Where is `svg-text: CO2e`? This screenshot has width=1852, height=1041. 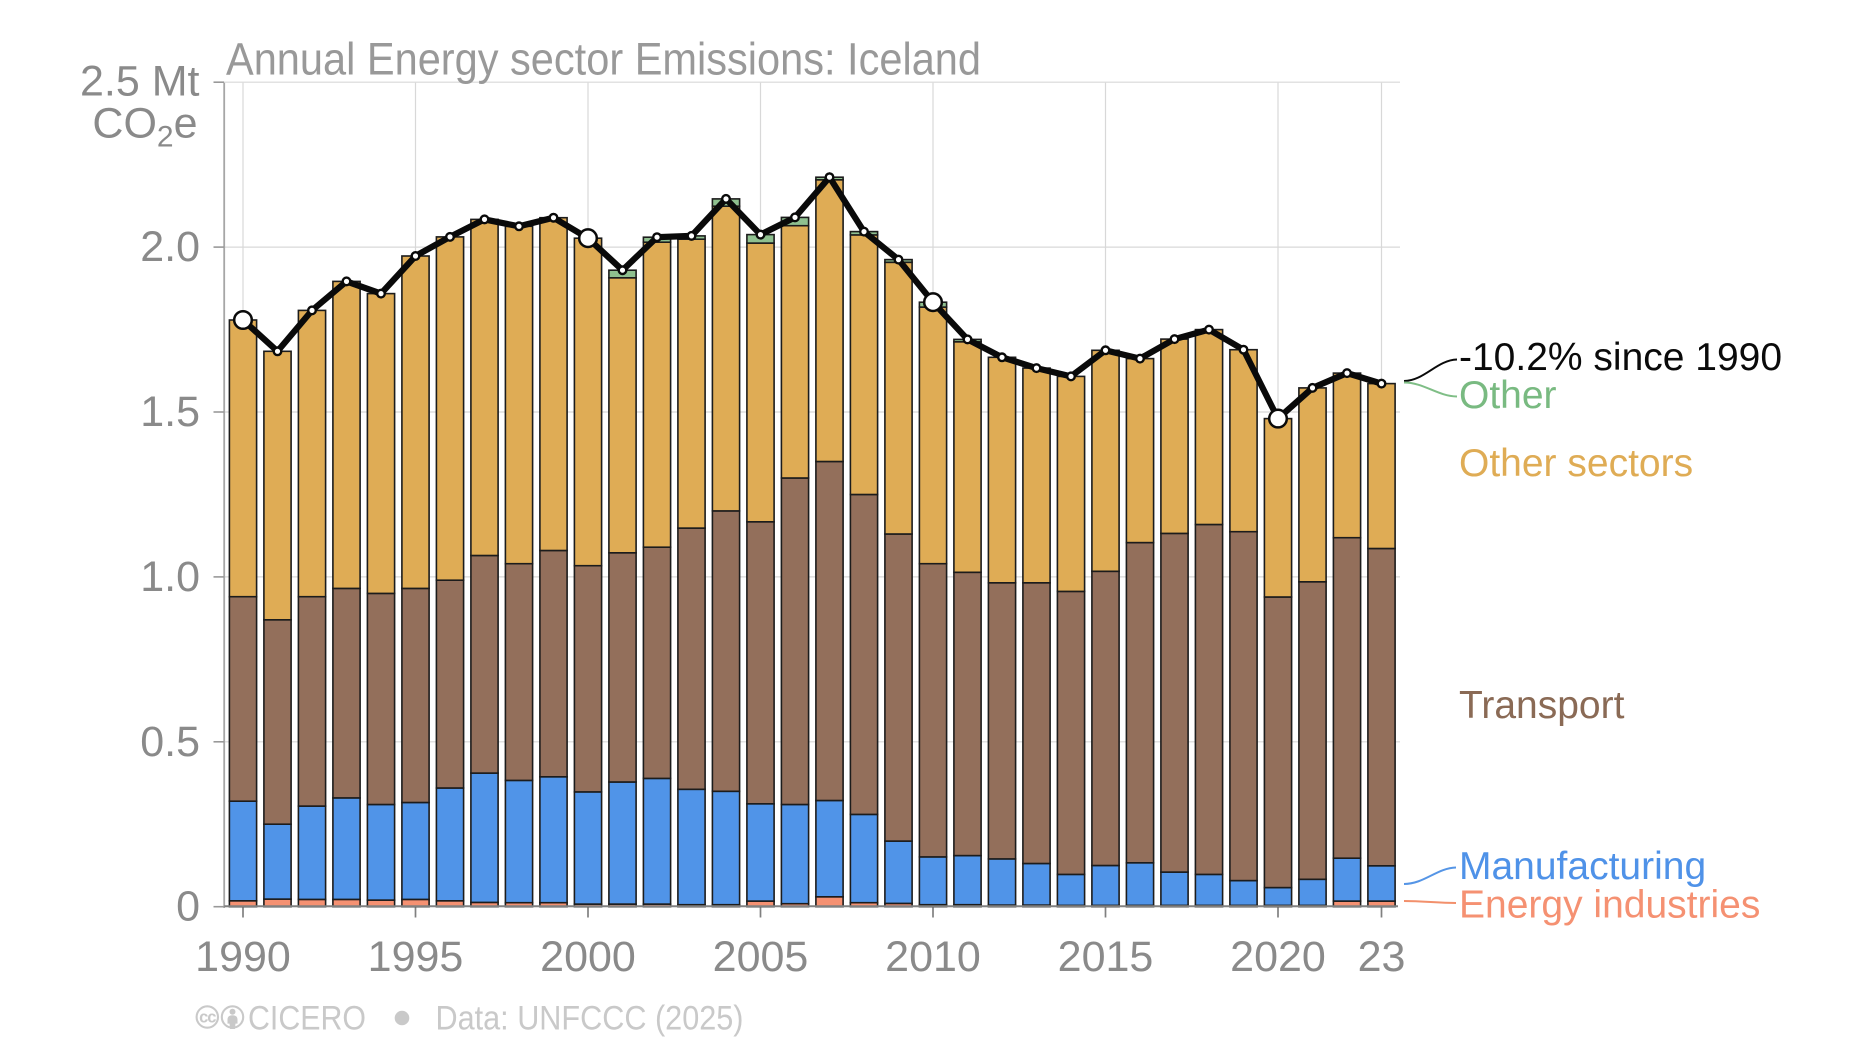 svg-text: CO2e is located at coordinates (144, 127).